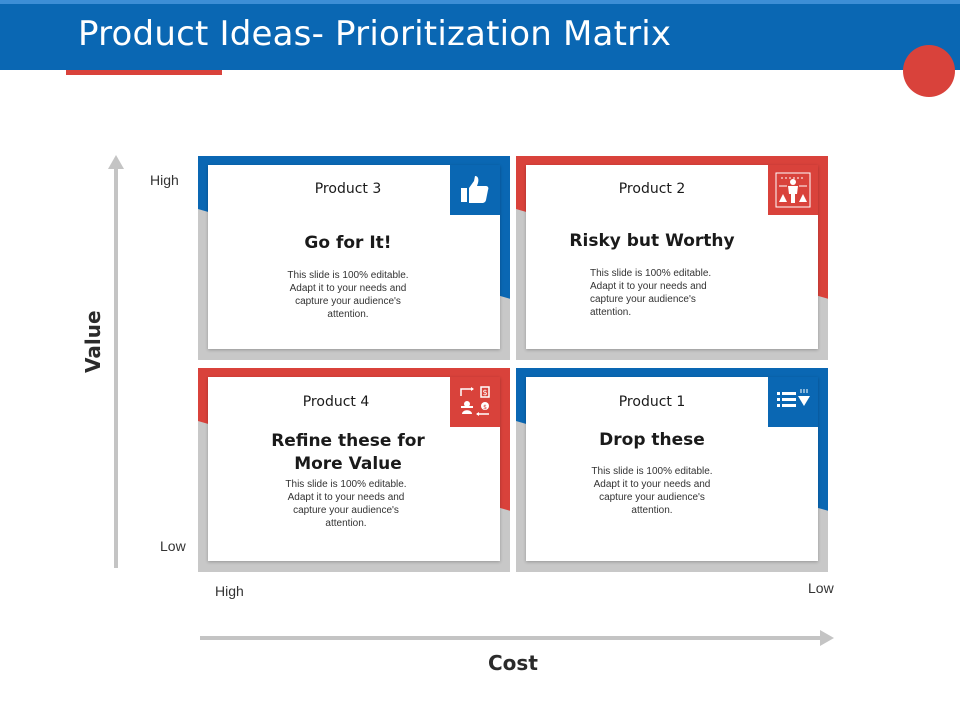 The width and height of the screenshot is (960, 720). I want to click on quadrant-heading: Go for It!, so click(348, 243).